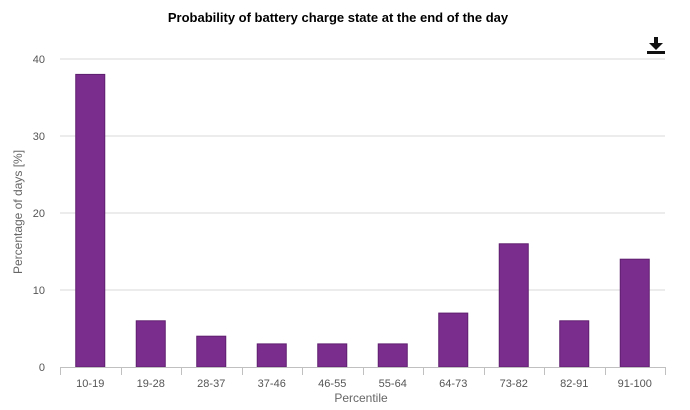 This screenshot has height=410, width=690. What do you see at coordinates (514, 384) in the screenshot?
I see `x-tick-label: 73-82` at bounding box center [514, 384].